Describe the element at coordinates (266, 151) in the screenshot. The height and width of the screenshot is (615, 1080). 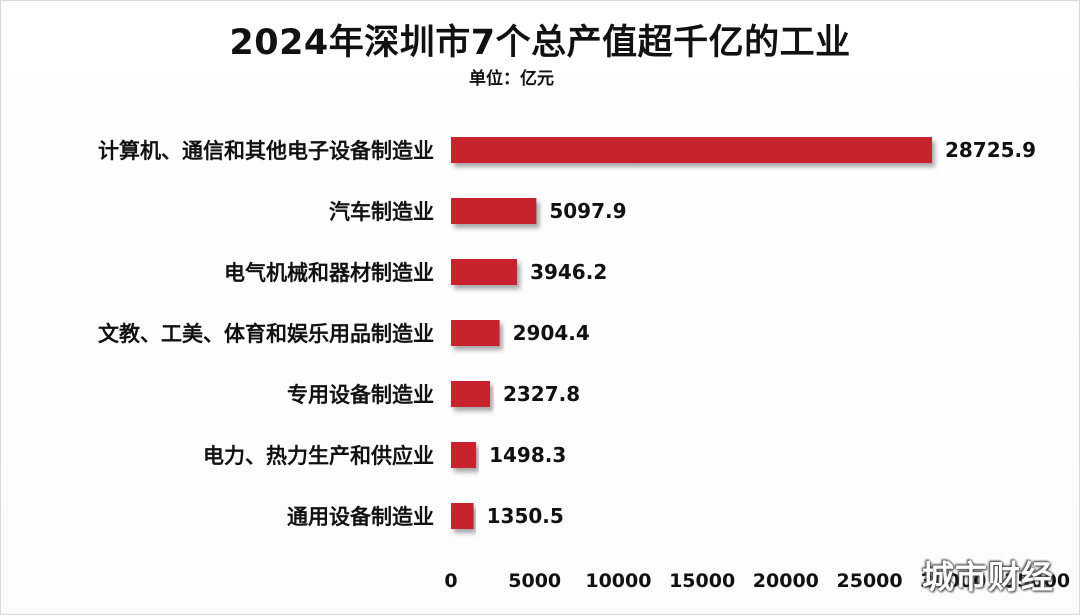
I see `category-label: 计算机、通信和其他电子设备制造业` at that location.